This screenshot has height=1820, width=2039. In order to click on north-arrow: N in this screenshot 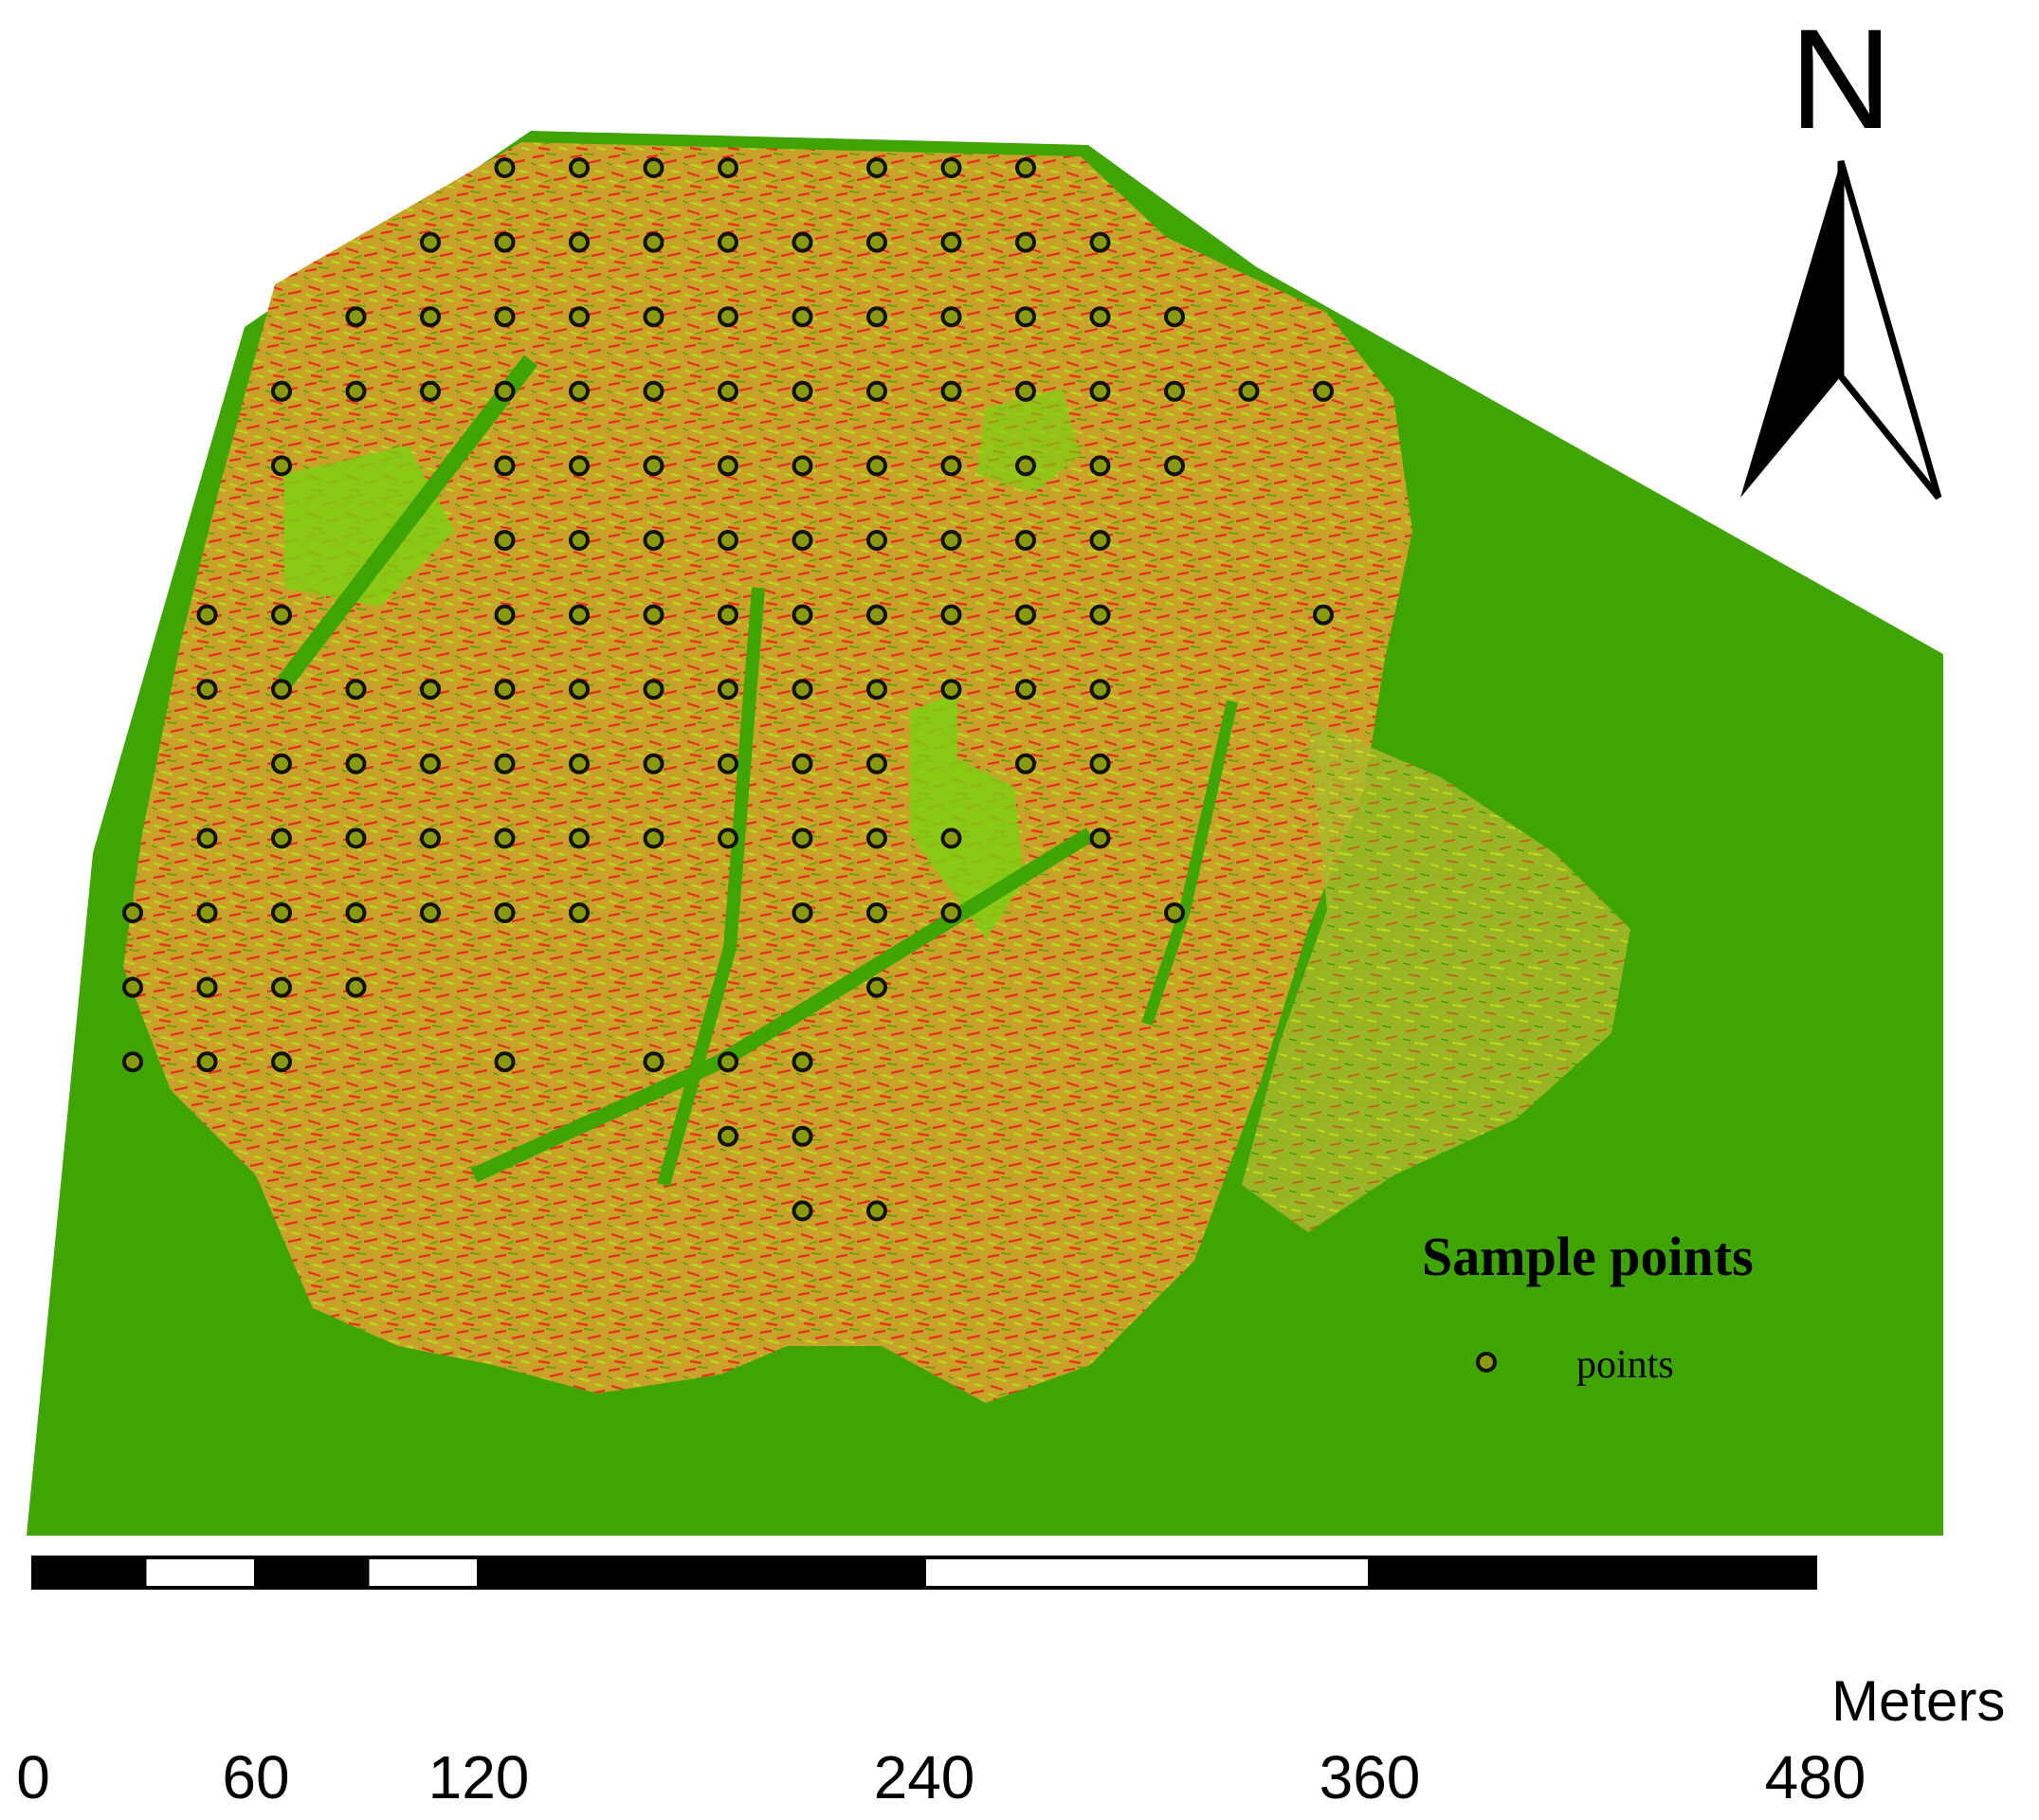, I will do `click(1841, 250)`.